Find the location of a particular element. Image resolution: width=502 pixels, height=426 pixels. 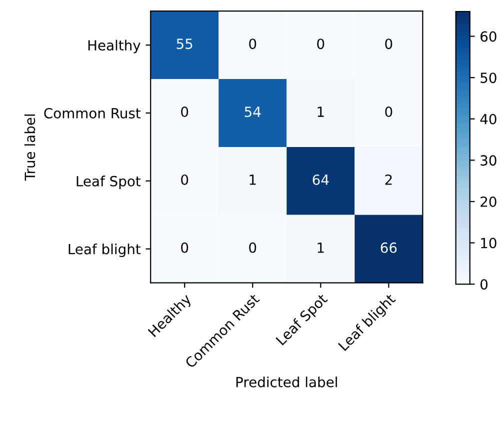

color-bar-label: 30 is located at coordinates (488, 160).